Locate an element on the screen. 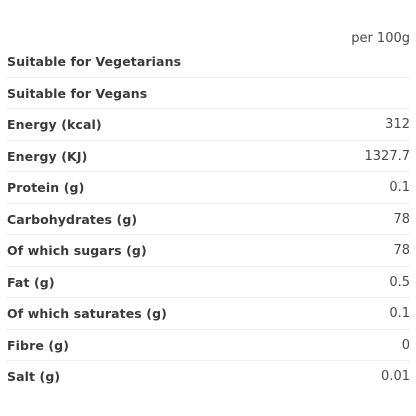 The width and height of the screenshot is (416, 416). row-salt: Salt (g) 0.01 is located at coordinates (208, 377).